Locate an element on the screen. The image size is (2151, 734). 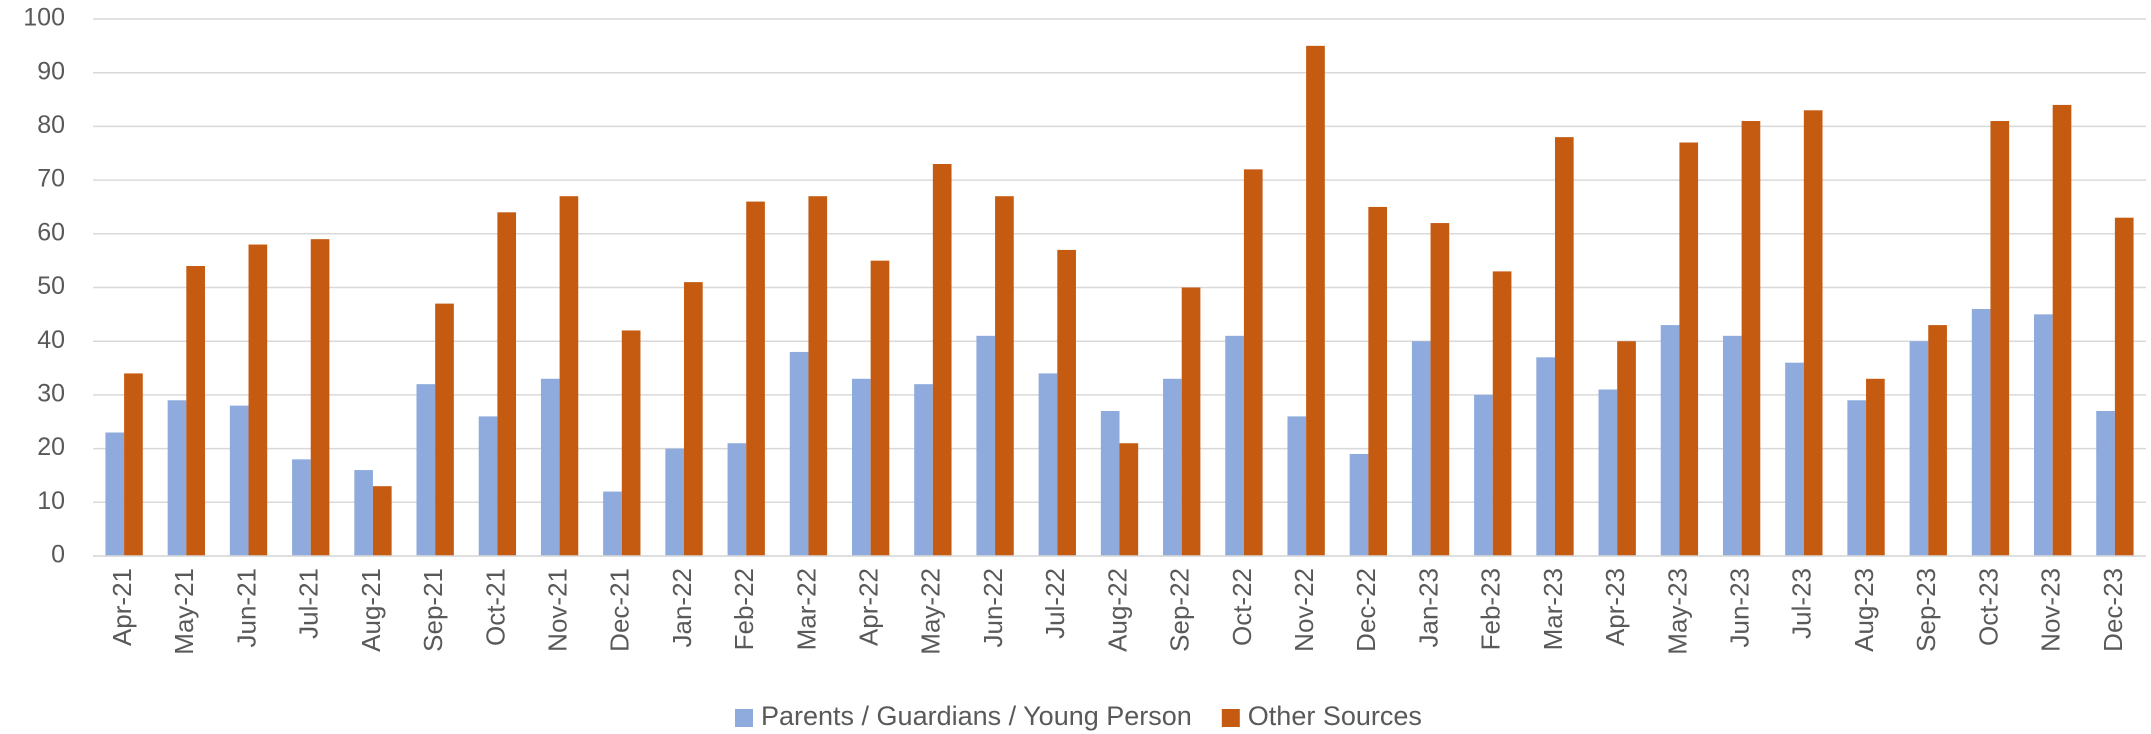
x-tick-label: Apr-23 is located at coordinates (1615, 607).